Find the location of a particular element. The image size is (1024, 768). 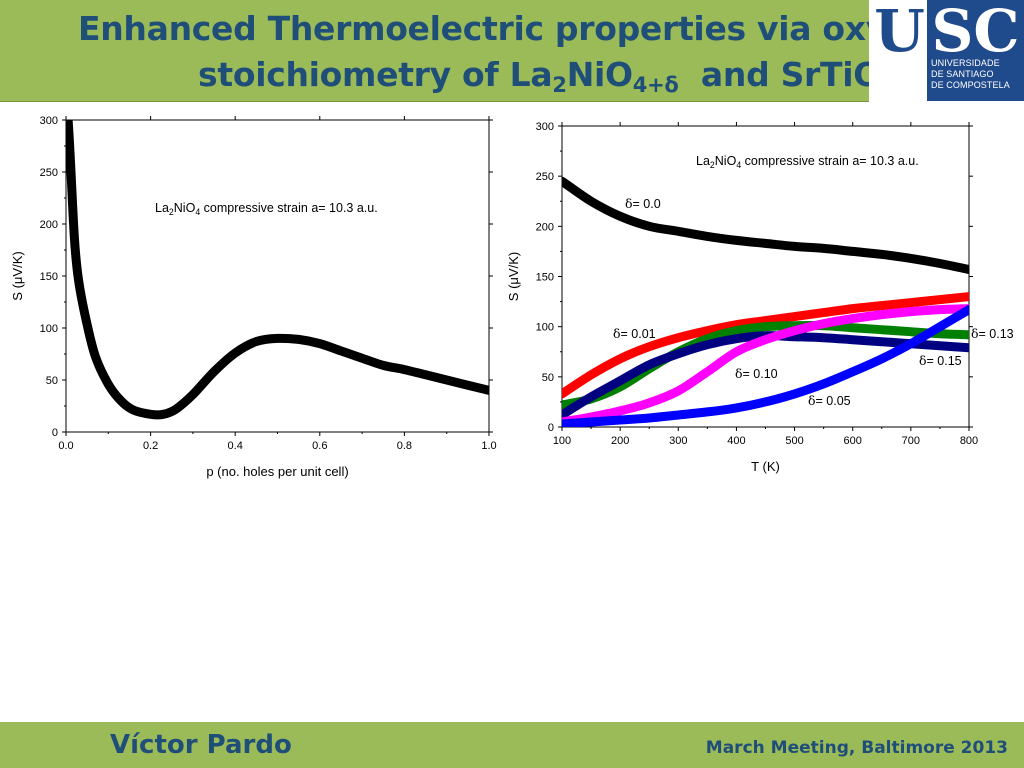

x-tick-label: 200 is located at coordinates (620, 441).